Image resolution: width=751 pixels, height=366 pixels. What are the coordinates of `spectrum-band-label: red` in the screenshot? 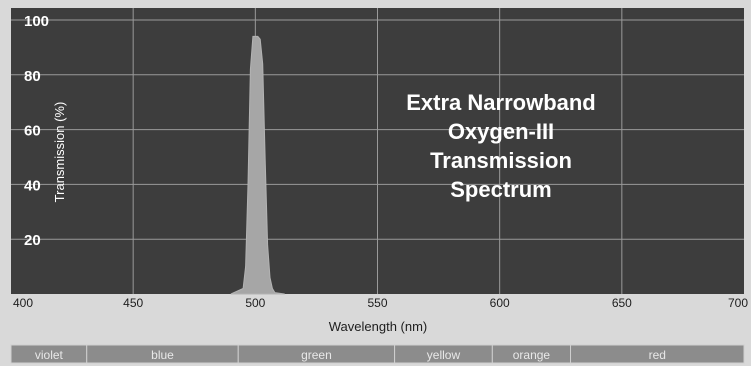 It's located at (657, 355).